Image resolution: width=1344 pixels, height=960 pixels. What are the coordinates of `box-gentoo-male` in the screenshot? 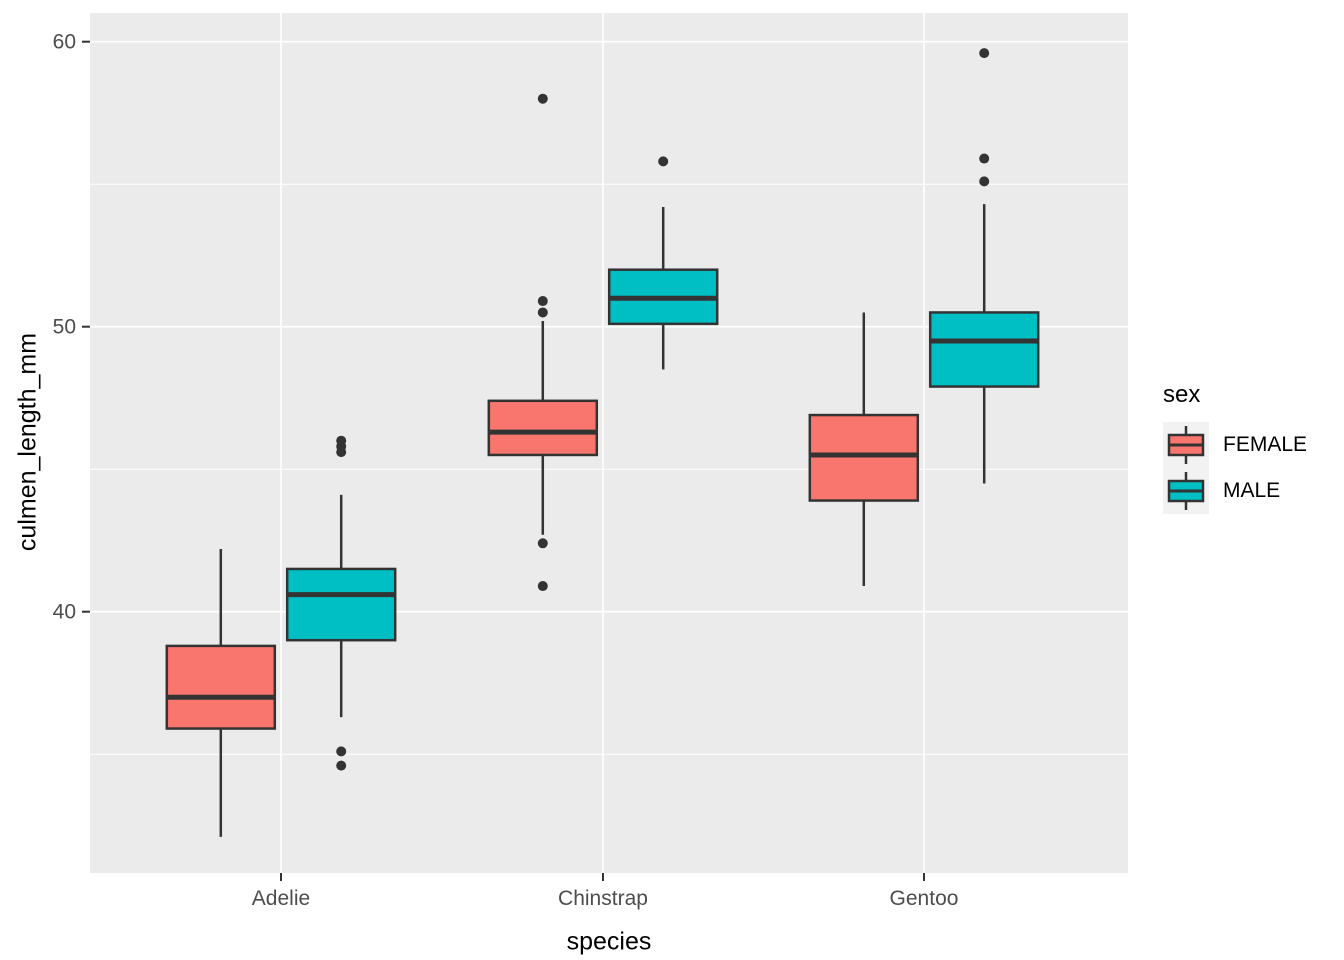 It's located at (984, 349).